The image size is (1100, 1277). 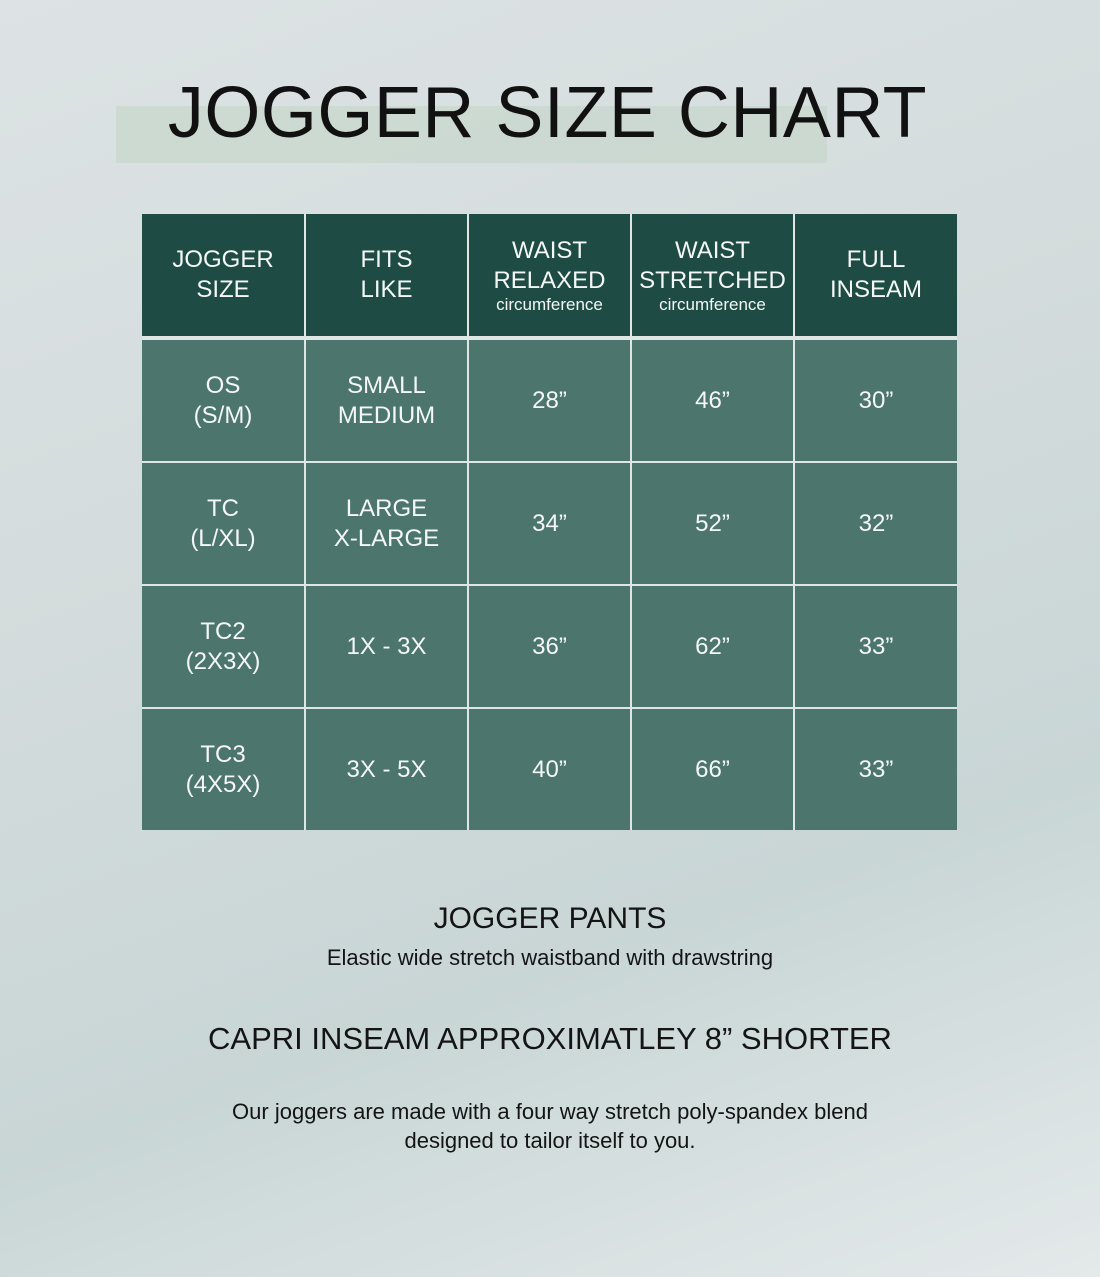 I want to click on fits-cell-text: 3X - 5X, so click(x=386, y=769).